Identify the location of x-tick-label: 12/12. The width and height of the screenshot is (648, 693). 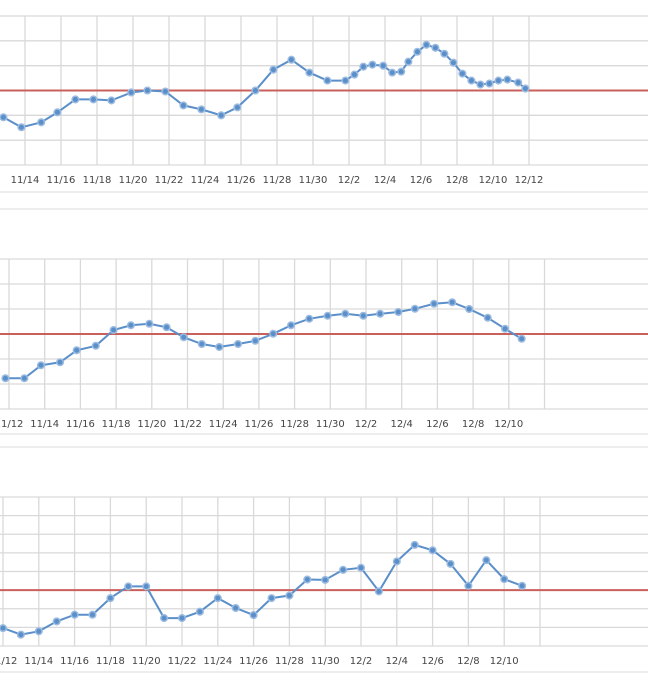
(529, 180).